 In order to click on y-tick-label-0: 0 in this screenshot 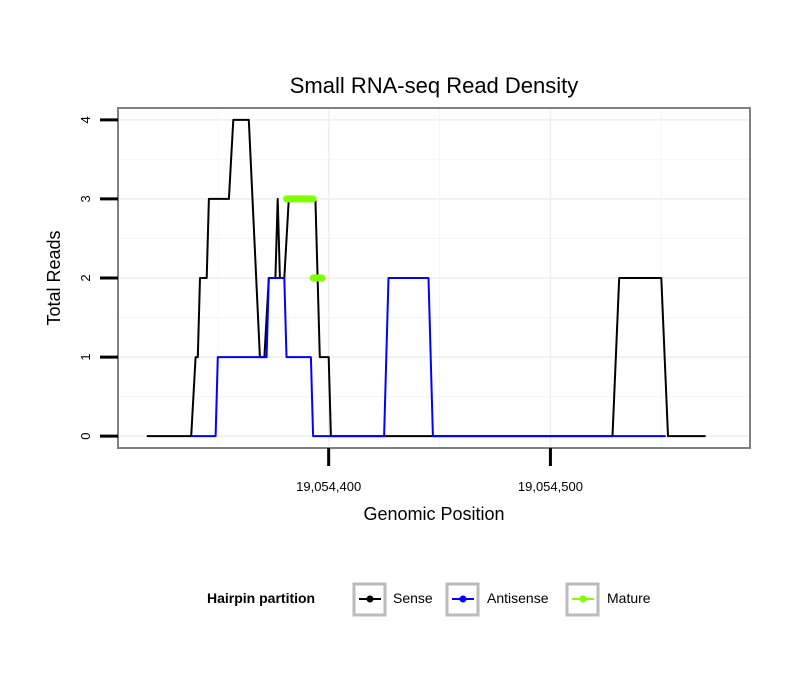, I will do `click(85, 436)`.